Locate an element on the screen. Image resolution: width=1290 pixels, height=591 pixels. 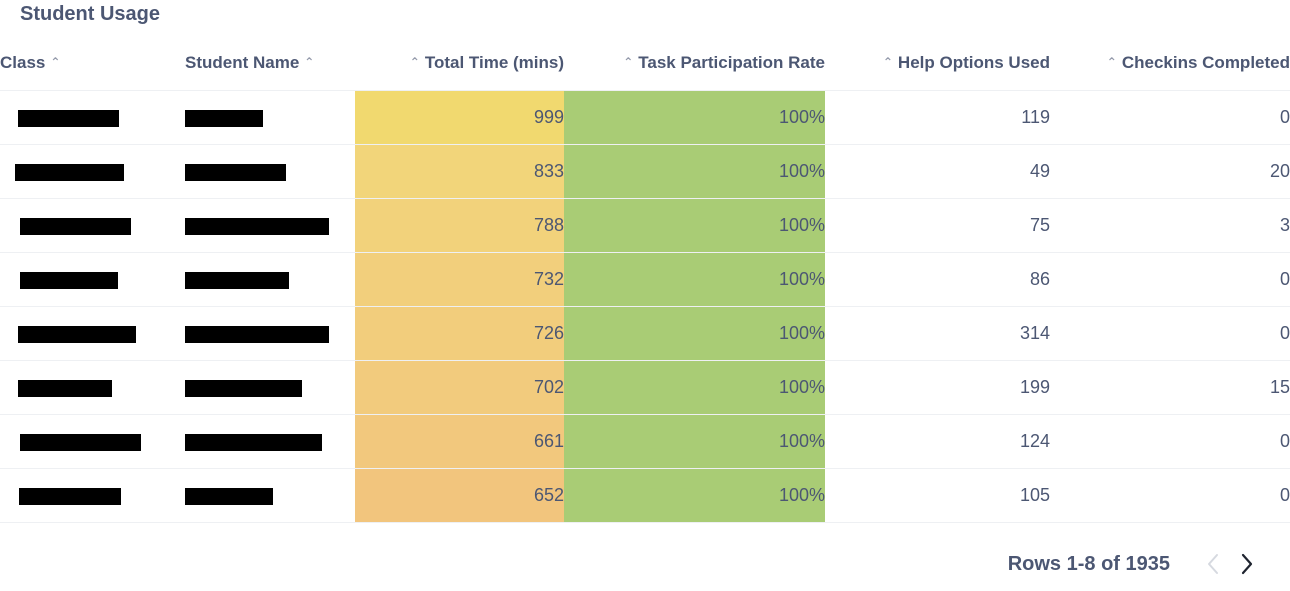
table-row: 661 100% 124 0 is located at coordinates (645, 441).